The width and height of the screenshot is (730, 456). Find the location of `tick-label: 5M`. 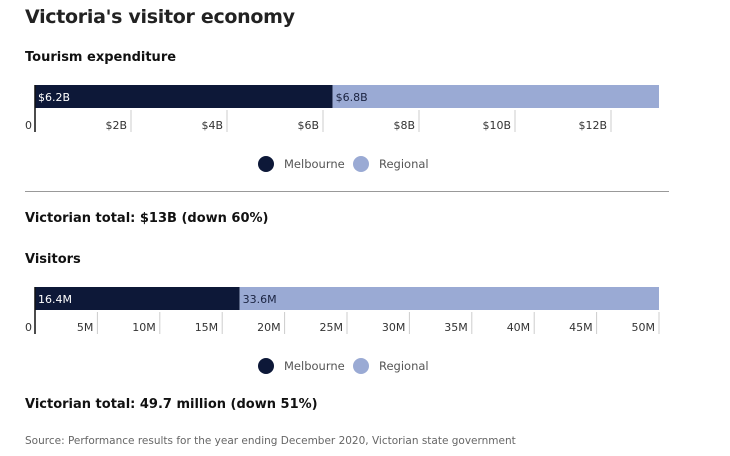

tick-label: 5M is located at coordinates (85, 327).